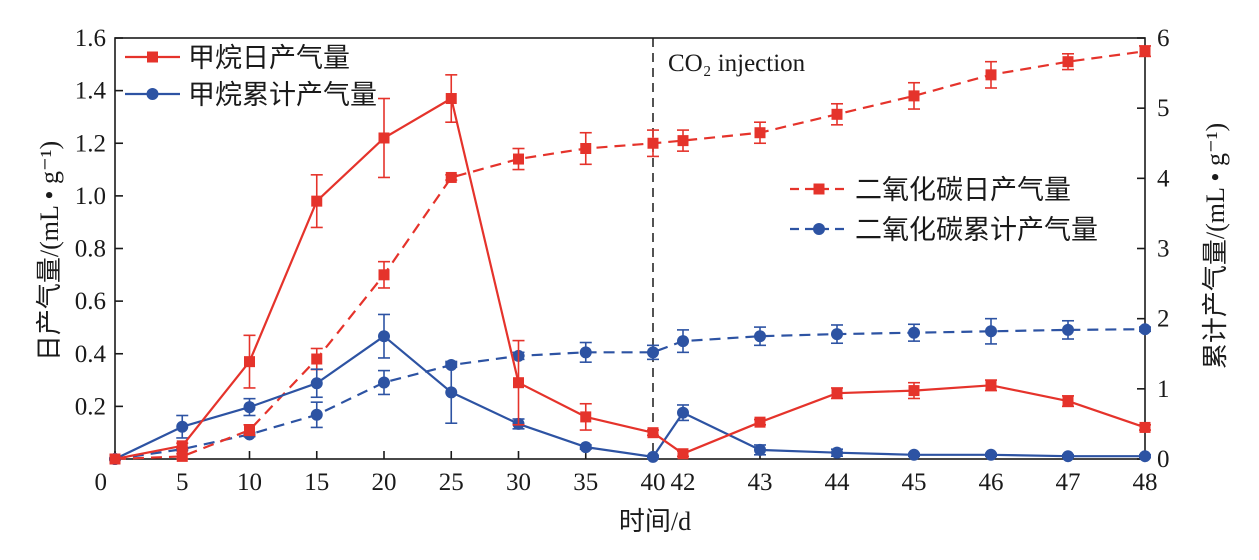 This screenshot has height=560, width=1259. Describe the element at coordinates (1163, 319) in the screenshot. I see `right-y-tick-label: 2` at that location.